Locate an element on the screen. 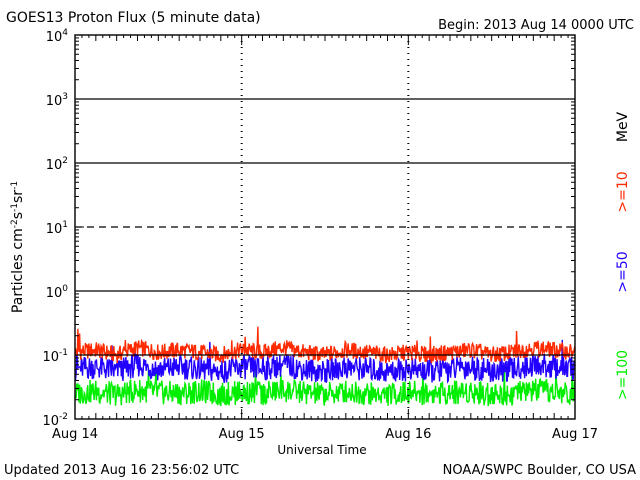 The height and width of the screenshot is (480, 640). y-tick-label: 10⁴ is located at coordinates (57, 36).